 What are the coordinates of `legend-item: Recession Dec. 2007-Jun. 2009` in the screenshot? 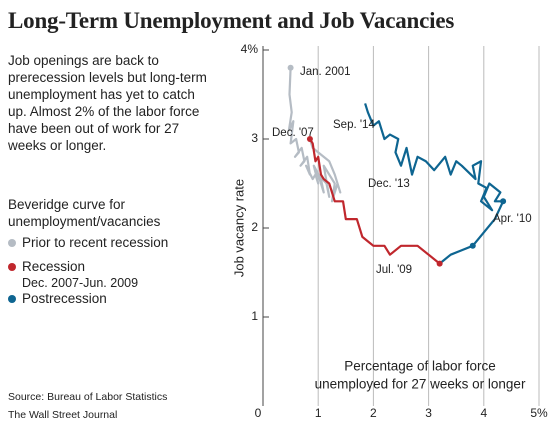 It's located at (73, 275).